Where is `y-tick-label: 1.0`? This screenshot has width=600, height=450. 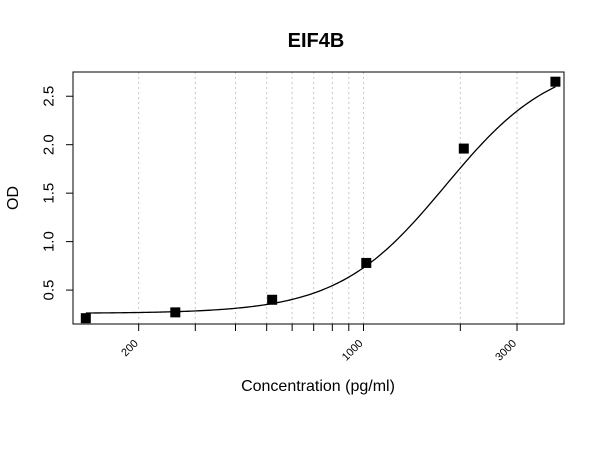 y-tick-label: 1.0 is located at coordinates (49, 241).